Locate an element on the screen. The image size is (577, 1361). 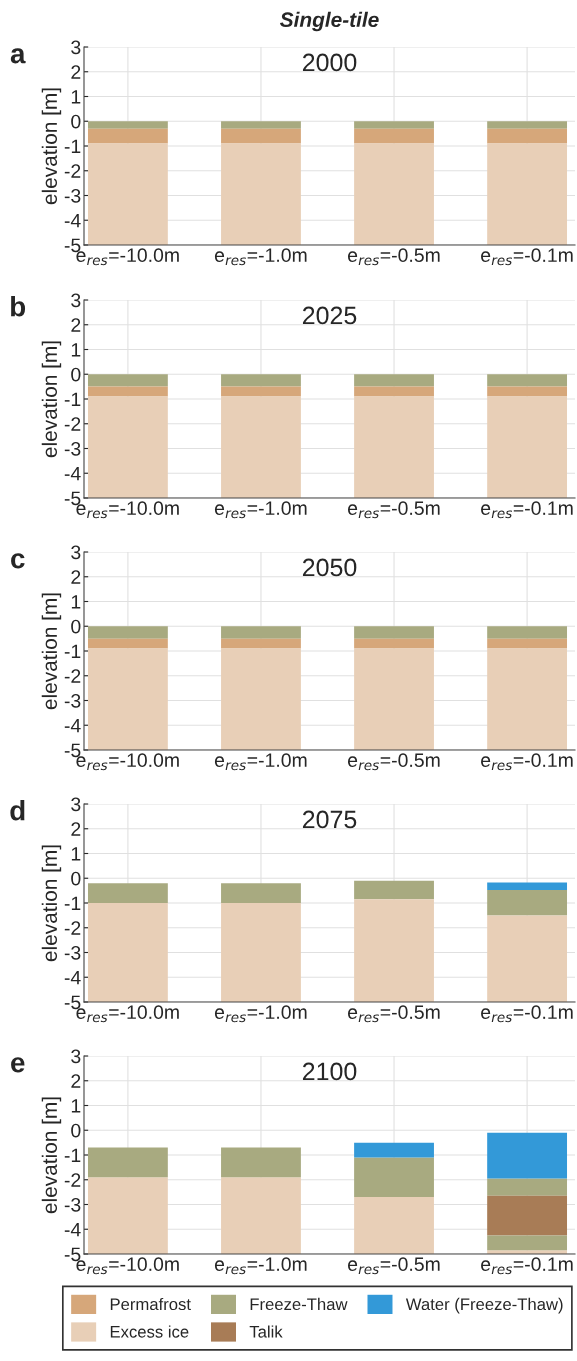
chart-subtitle: 2075 is located at coordinates (329, 819).